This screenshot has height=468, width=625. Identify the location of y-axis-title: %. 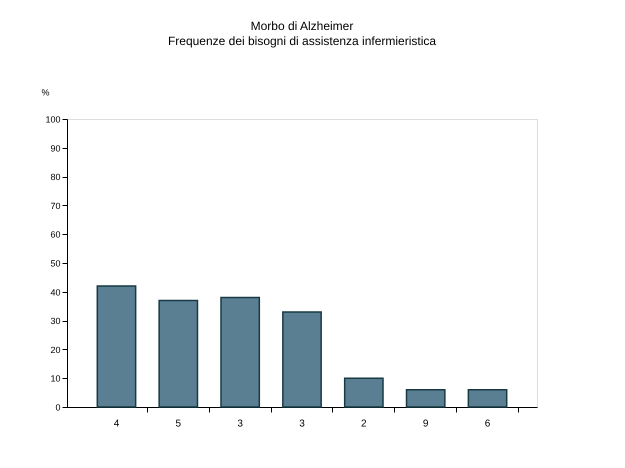
(45, 93).